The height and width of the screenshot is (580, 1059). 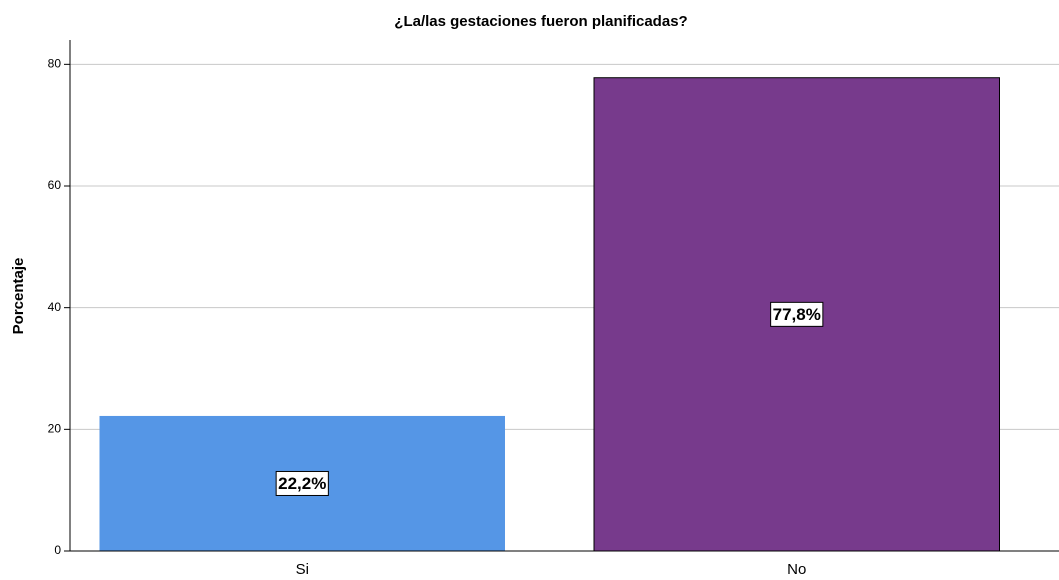 I want to click on y-tick-label: 80, so click(x=55, y=64).